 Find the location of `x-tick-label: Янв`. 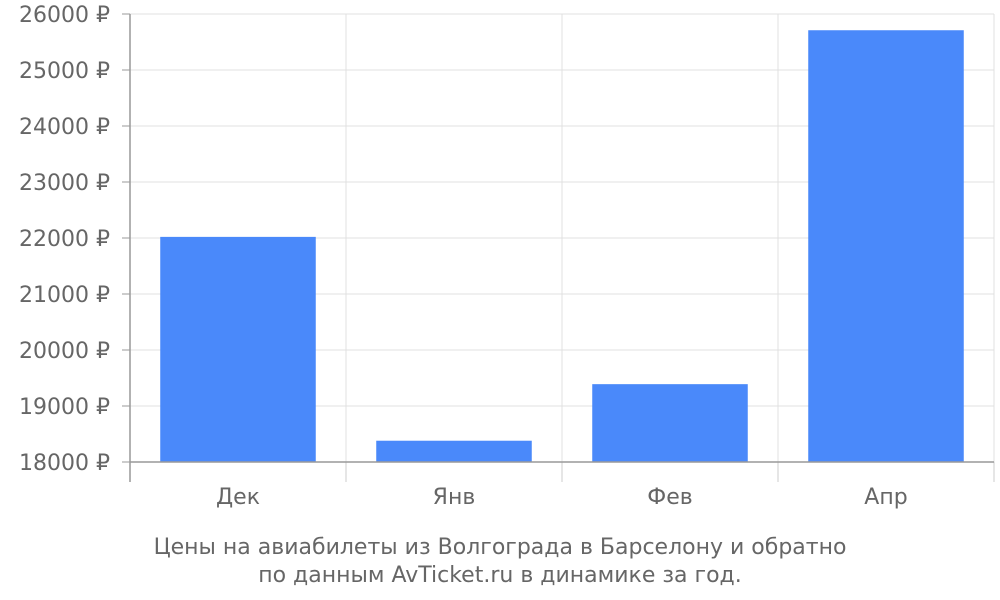

x-tick-label: Янв is located at coordinates (454, 497).